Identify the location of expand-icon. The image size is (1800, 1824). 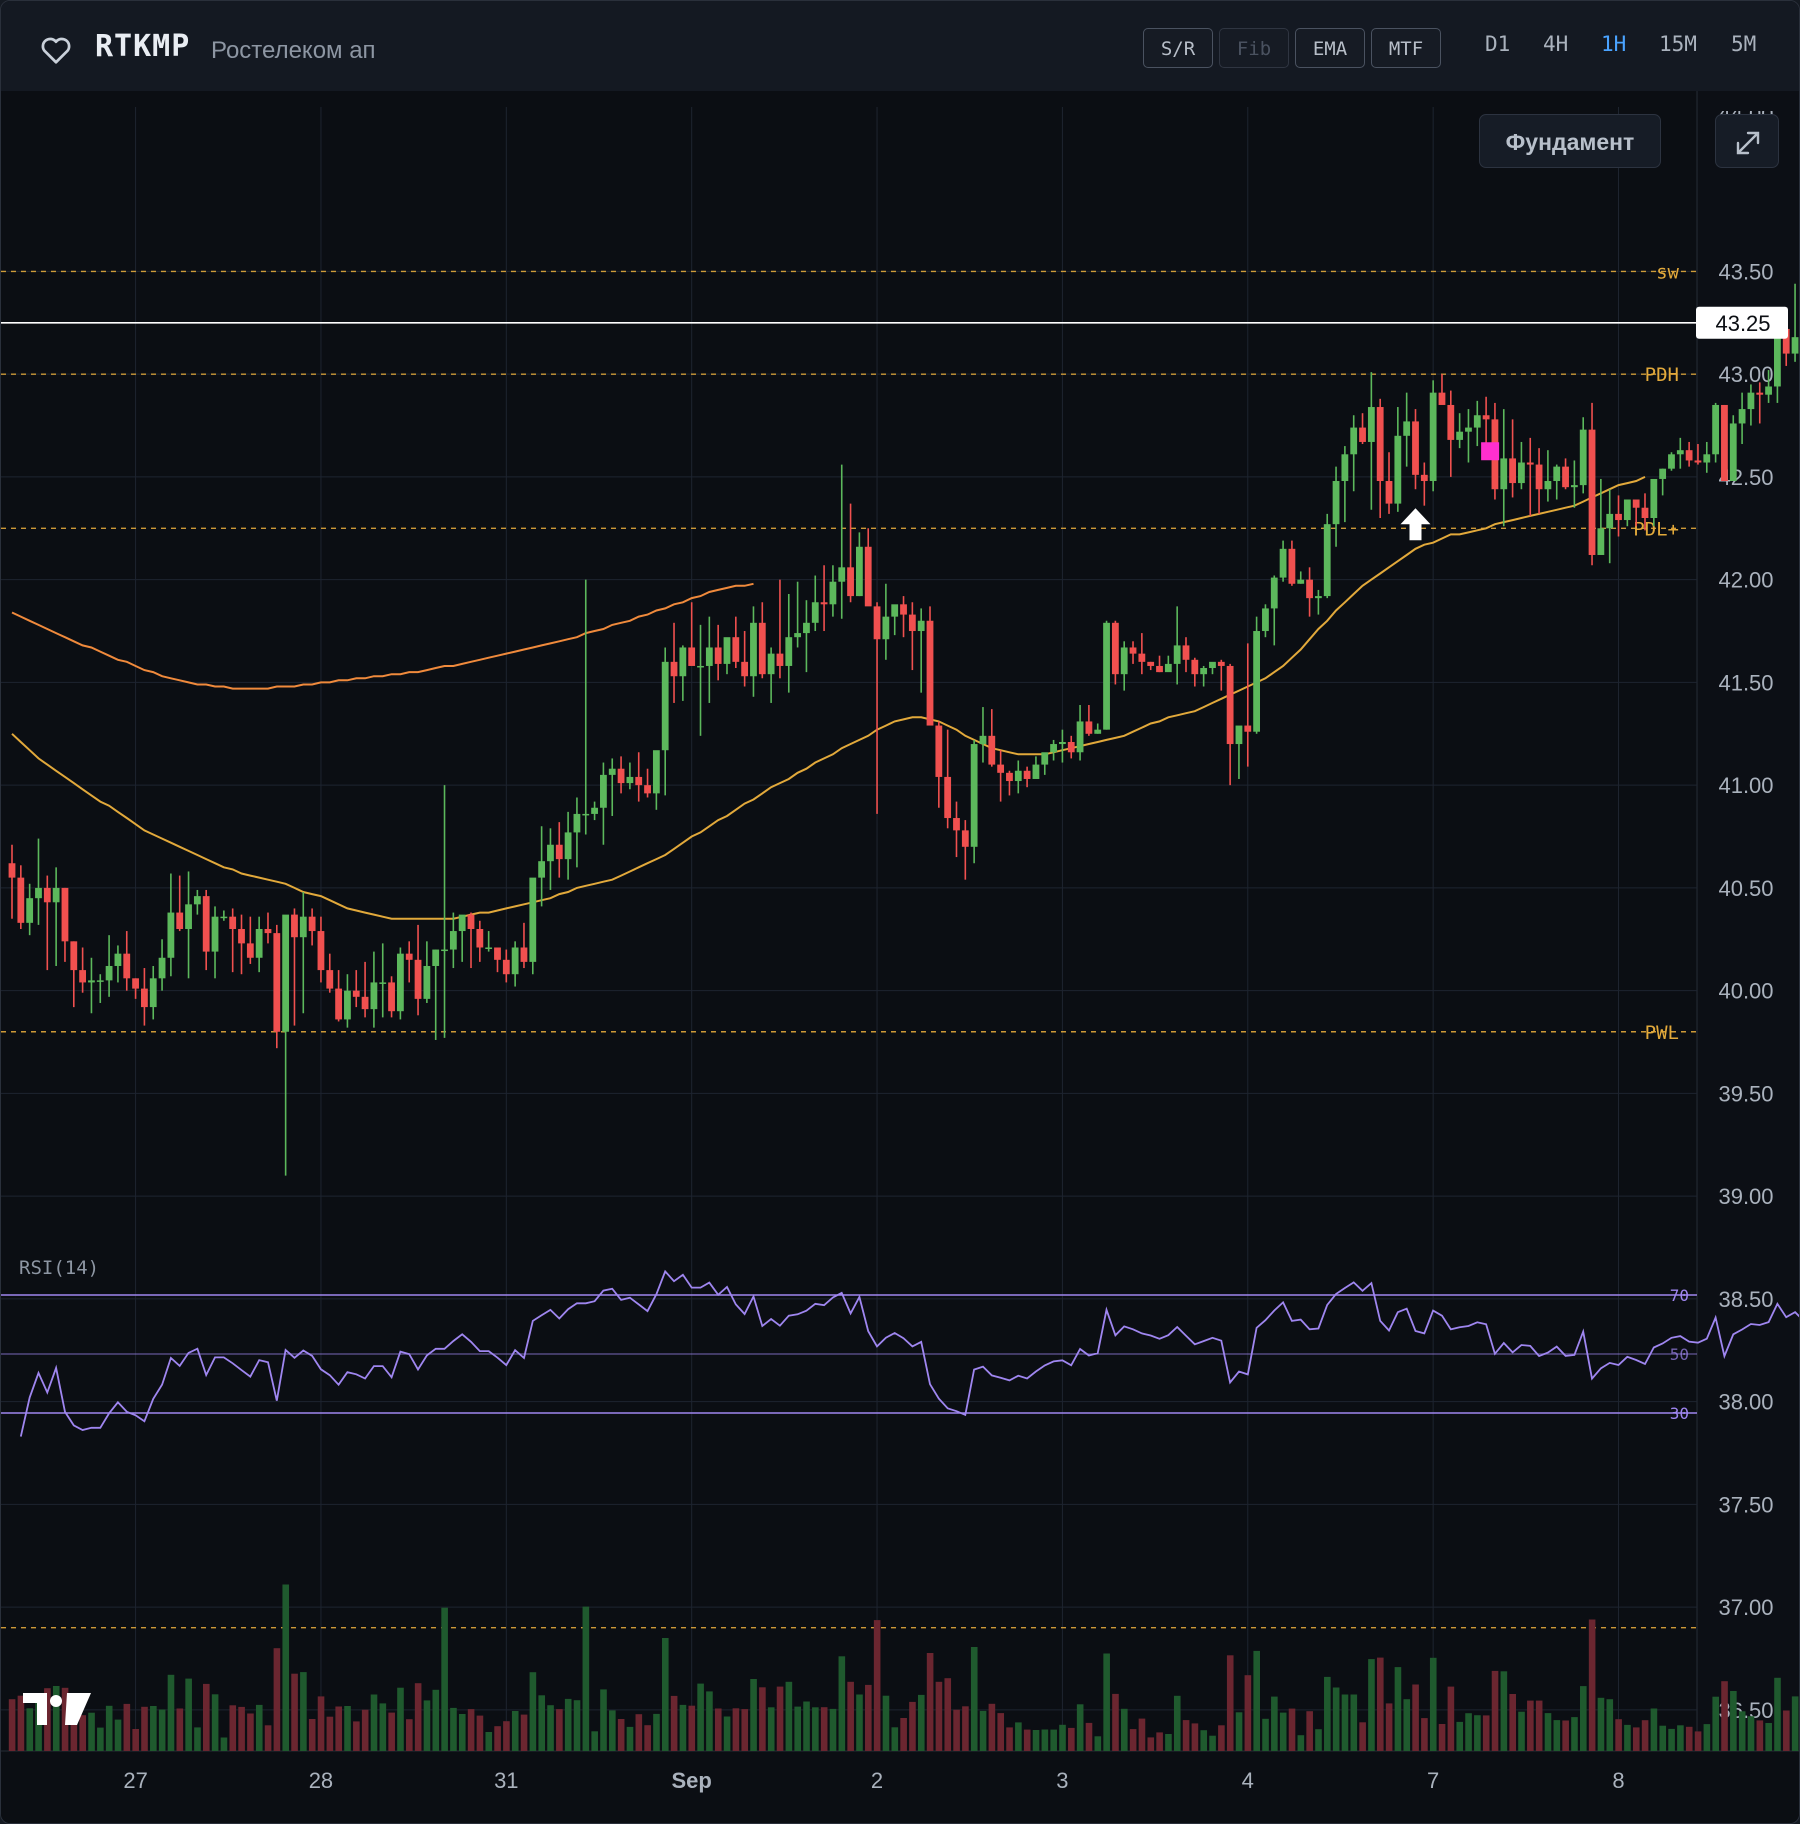
(1748, 143).